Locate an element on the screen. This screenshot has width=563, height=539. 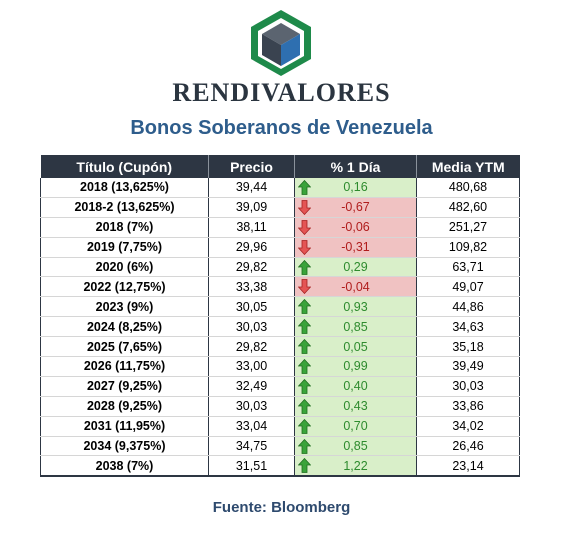
bond-daily-change-value: 1,22 is located at coordinates (355, 465).